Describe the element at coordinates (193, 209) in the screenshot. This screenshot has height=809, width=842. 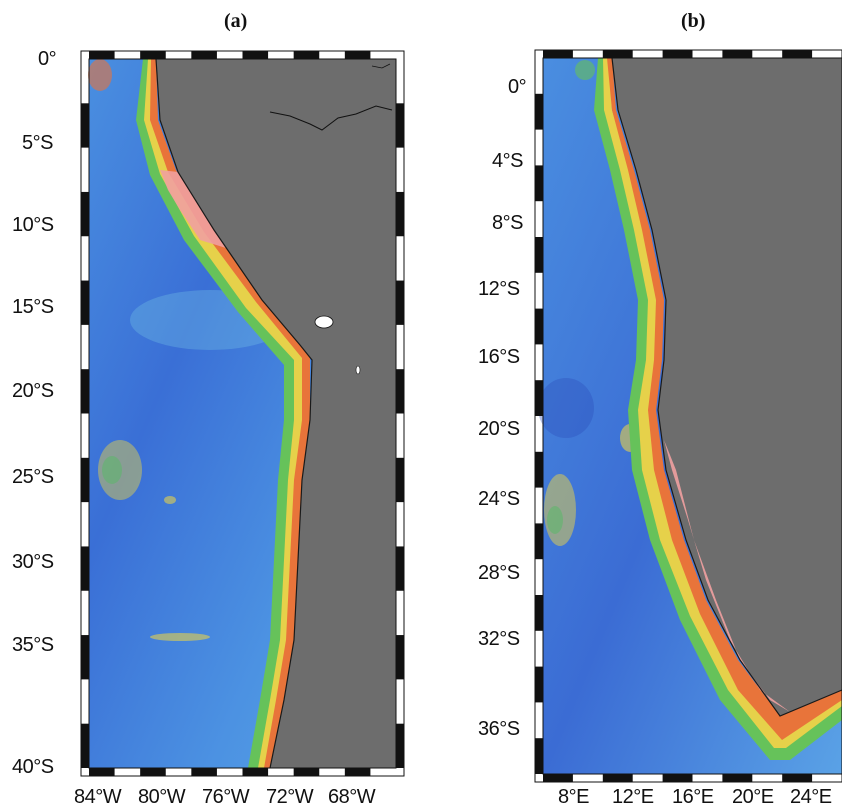
I see `panel-a-coastal-pink` at that location.